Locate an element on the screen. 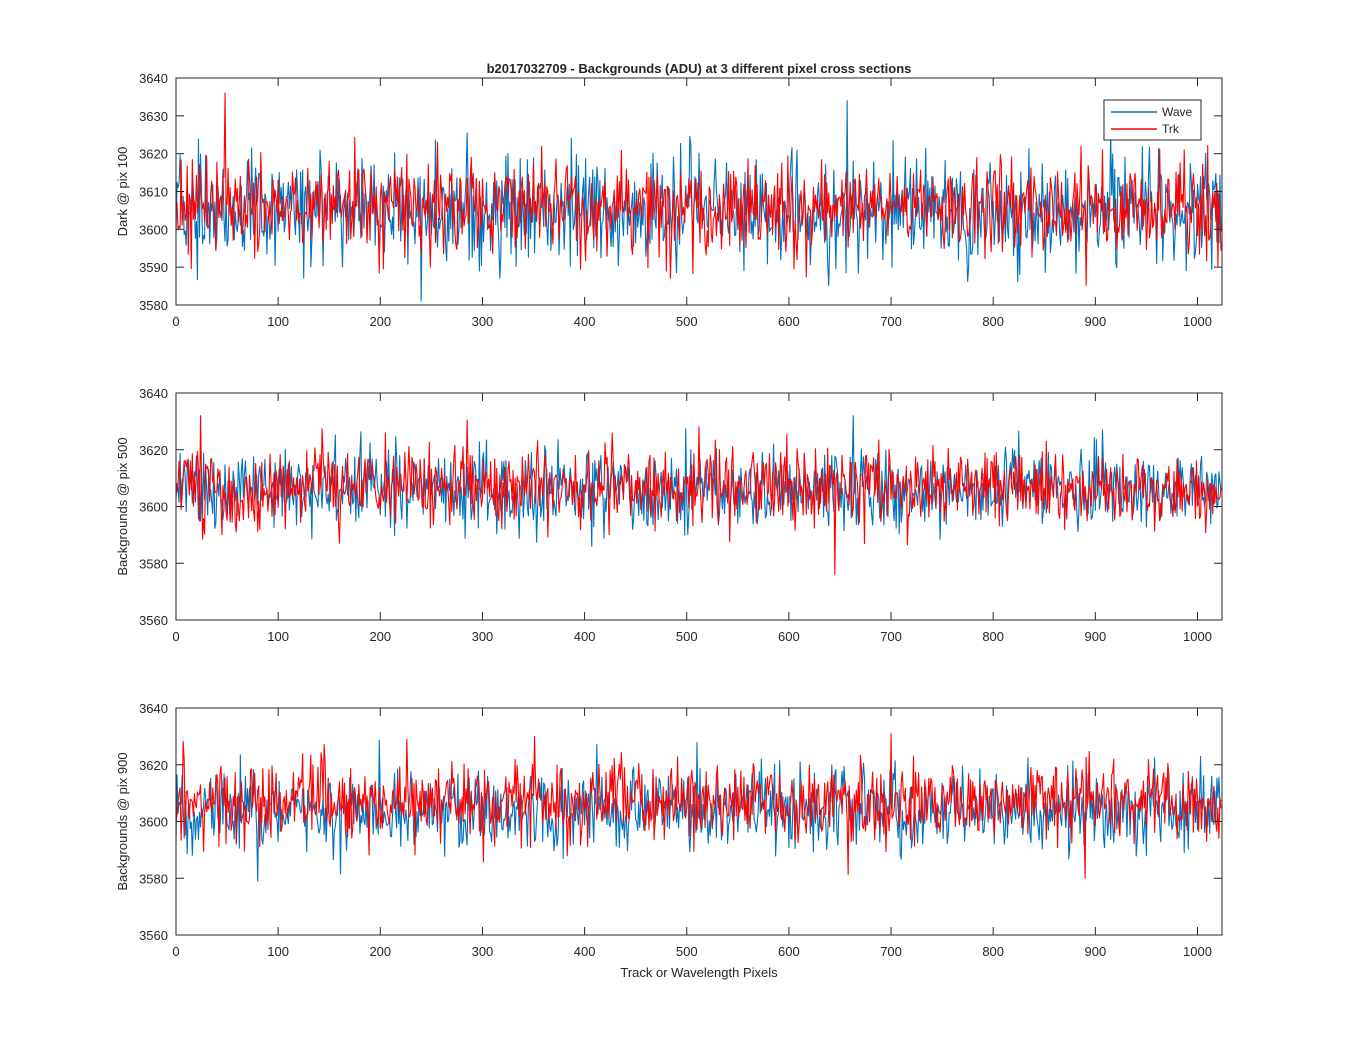 Image resolution: width=1350 pixels, height=1050 pixels. legend-trk-label: Trk is located at coordinates (1171, 129).